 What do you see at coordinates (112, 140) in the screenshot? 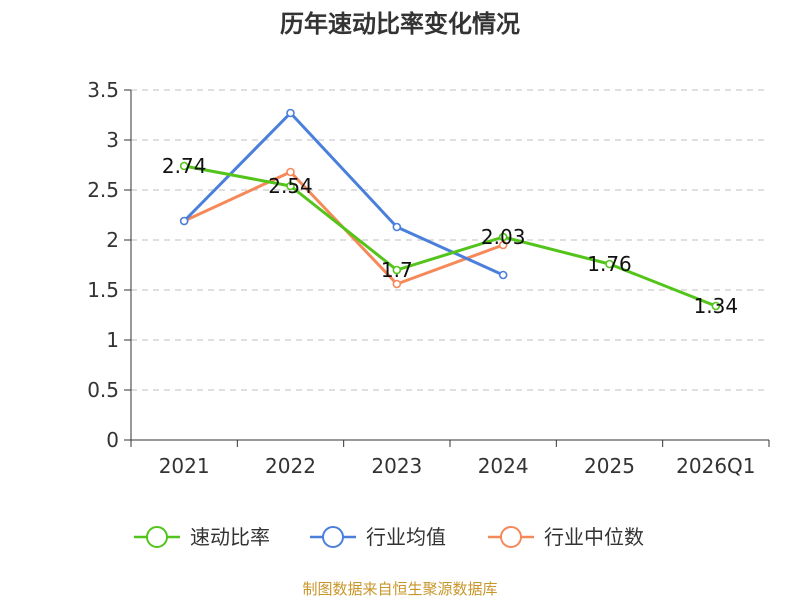
I see `y-tick-label: 3` at bounding box center [112, 140].